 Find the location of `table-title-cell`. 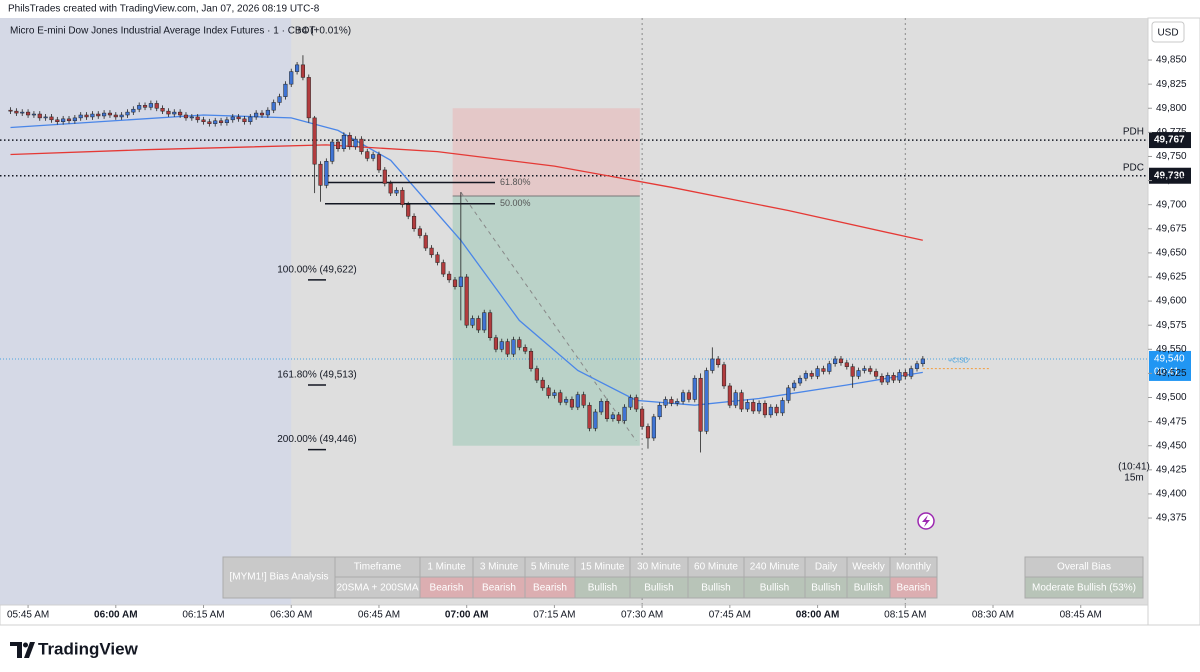

table-title-cell is located at coordinates (279, 577).